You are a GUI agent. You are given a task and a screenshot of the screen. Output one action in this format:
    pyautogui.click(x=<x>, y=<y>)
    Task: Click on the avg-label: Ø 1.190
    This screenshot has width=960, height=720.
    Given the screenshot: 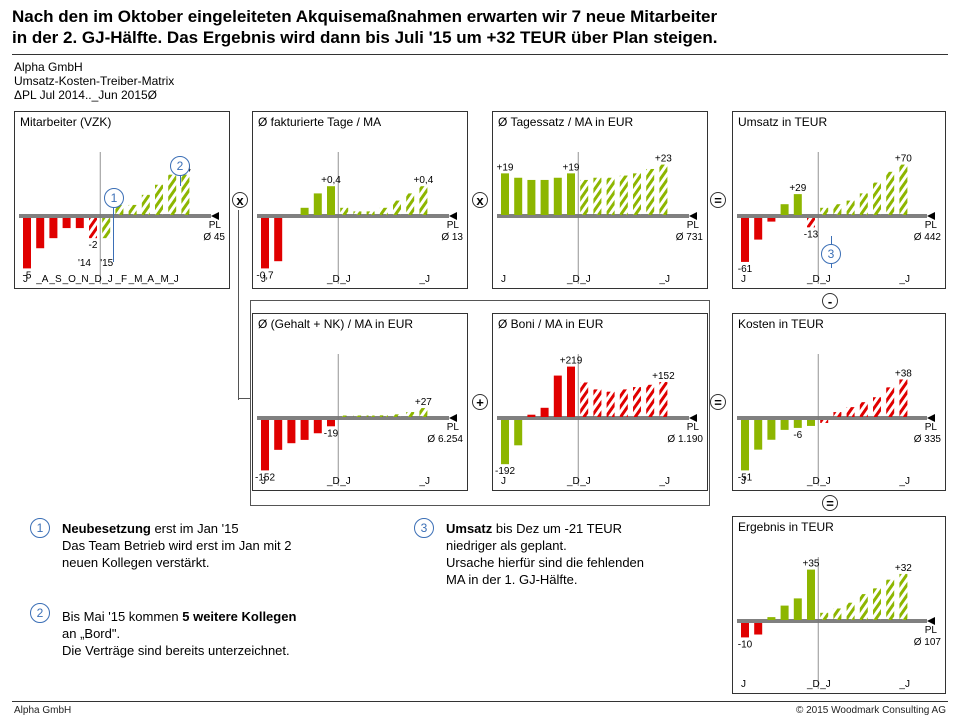 What is the action you would take?
    pyautogui.click(x=685, y=439)
    